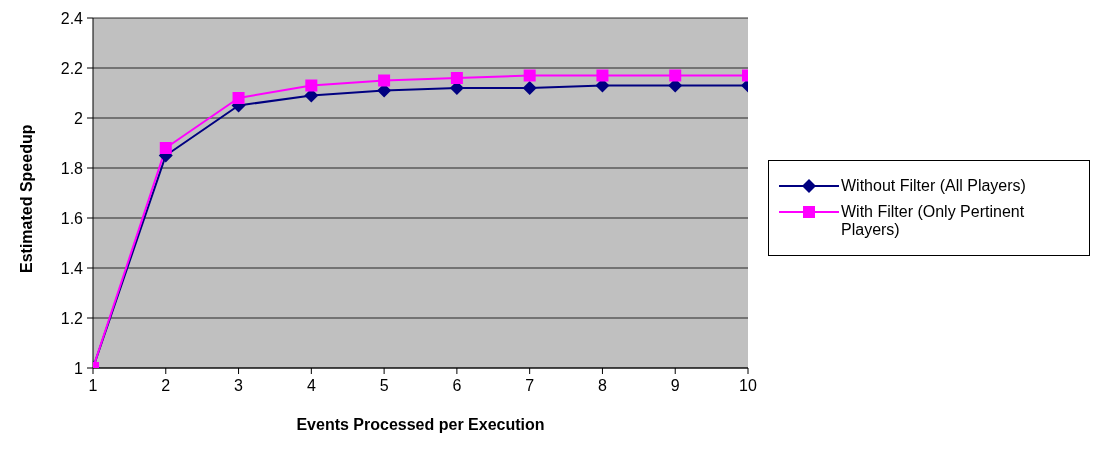  I want to click on x-tick-label: 9, so click(675, 386).